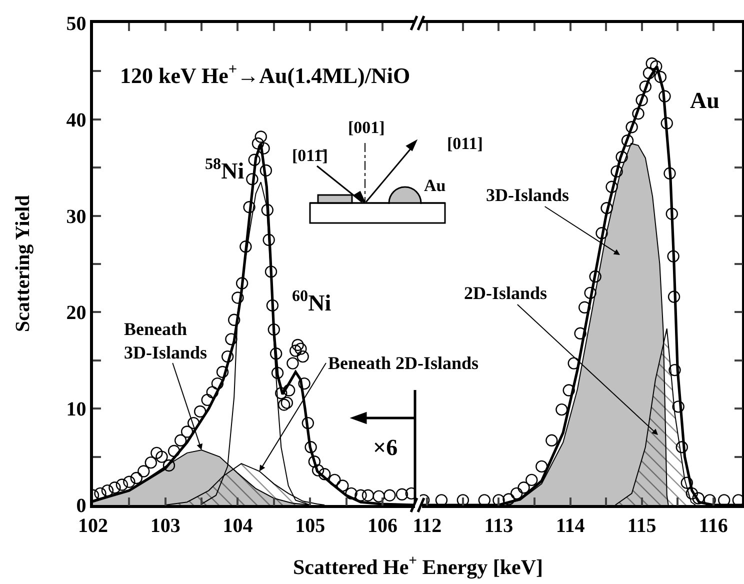  What do you see at coordinates (265, 74) in the screenshot?
I see `annotation: 120 keV He$^{+}$→Au(1.4ML)/NiO` at bounding box center [265, 74].